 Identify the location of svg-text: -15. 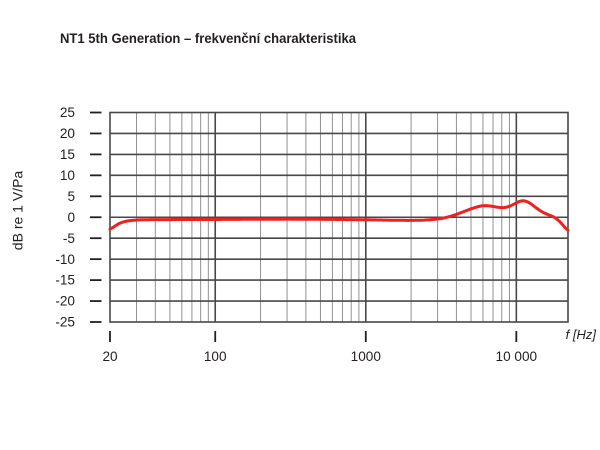
(65, 280).